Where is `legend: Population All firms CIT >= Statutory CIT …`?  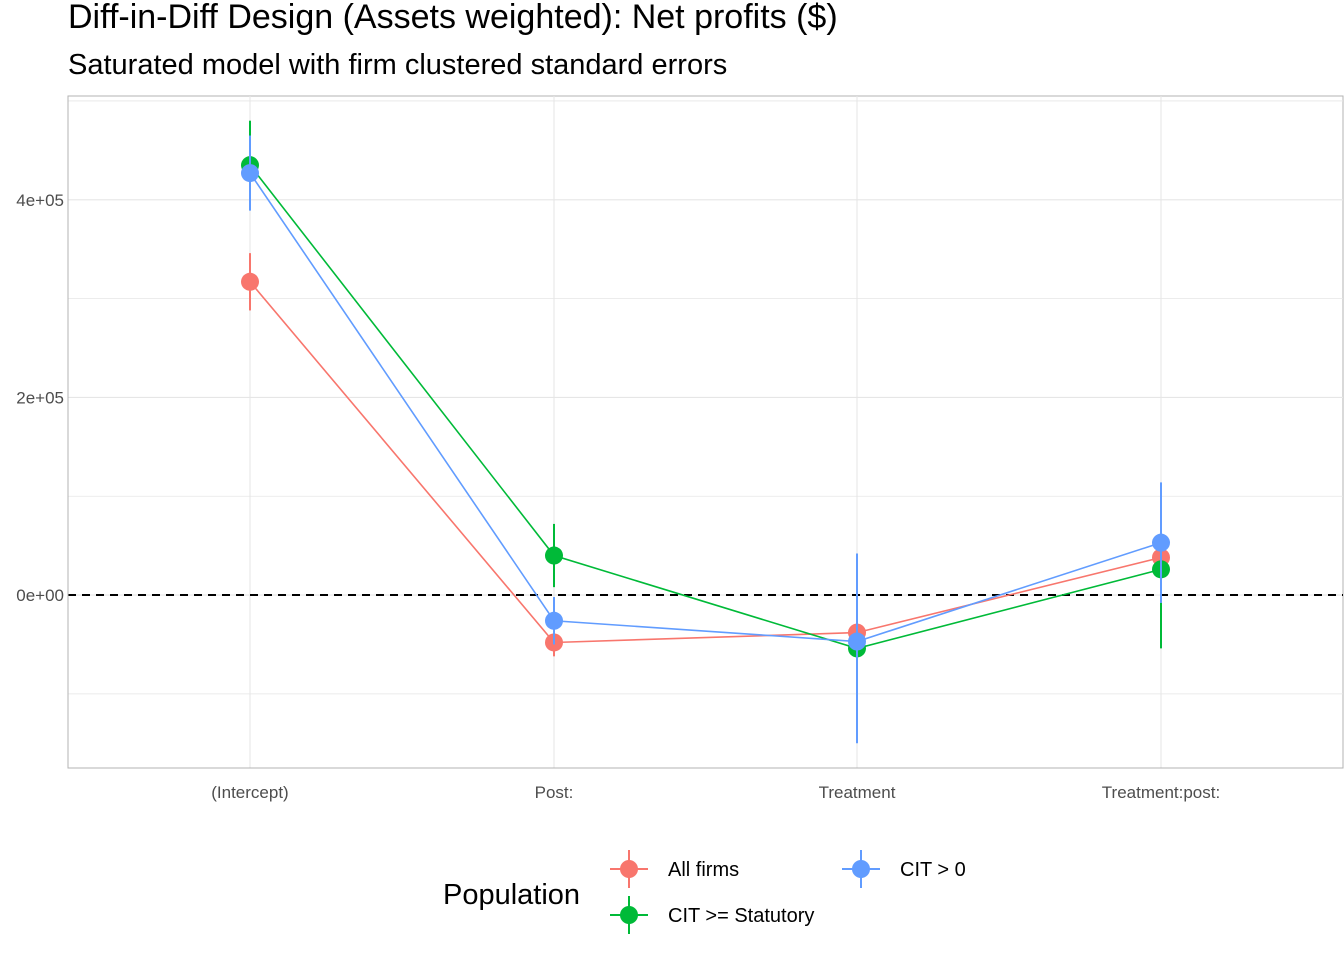 legend: Population All firms CIT >= Statutory CIT … is located at coordinates (704, 892).